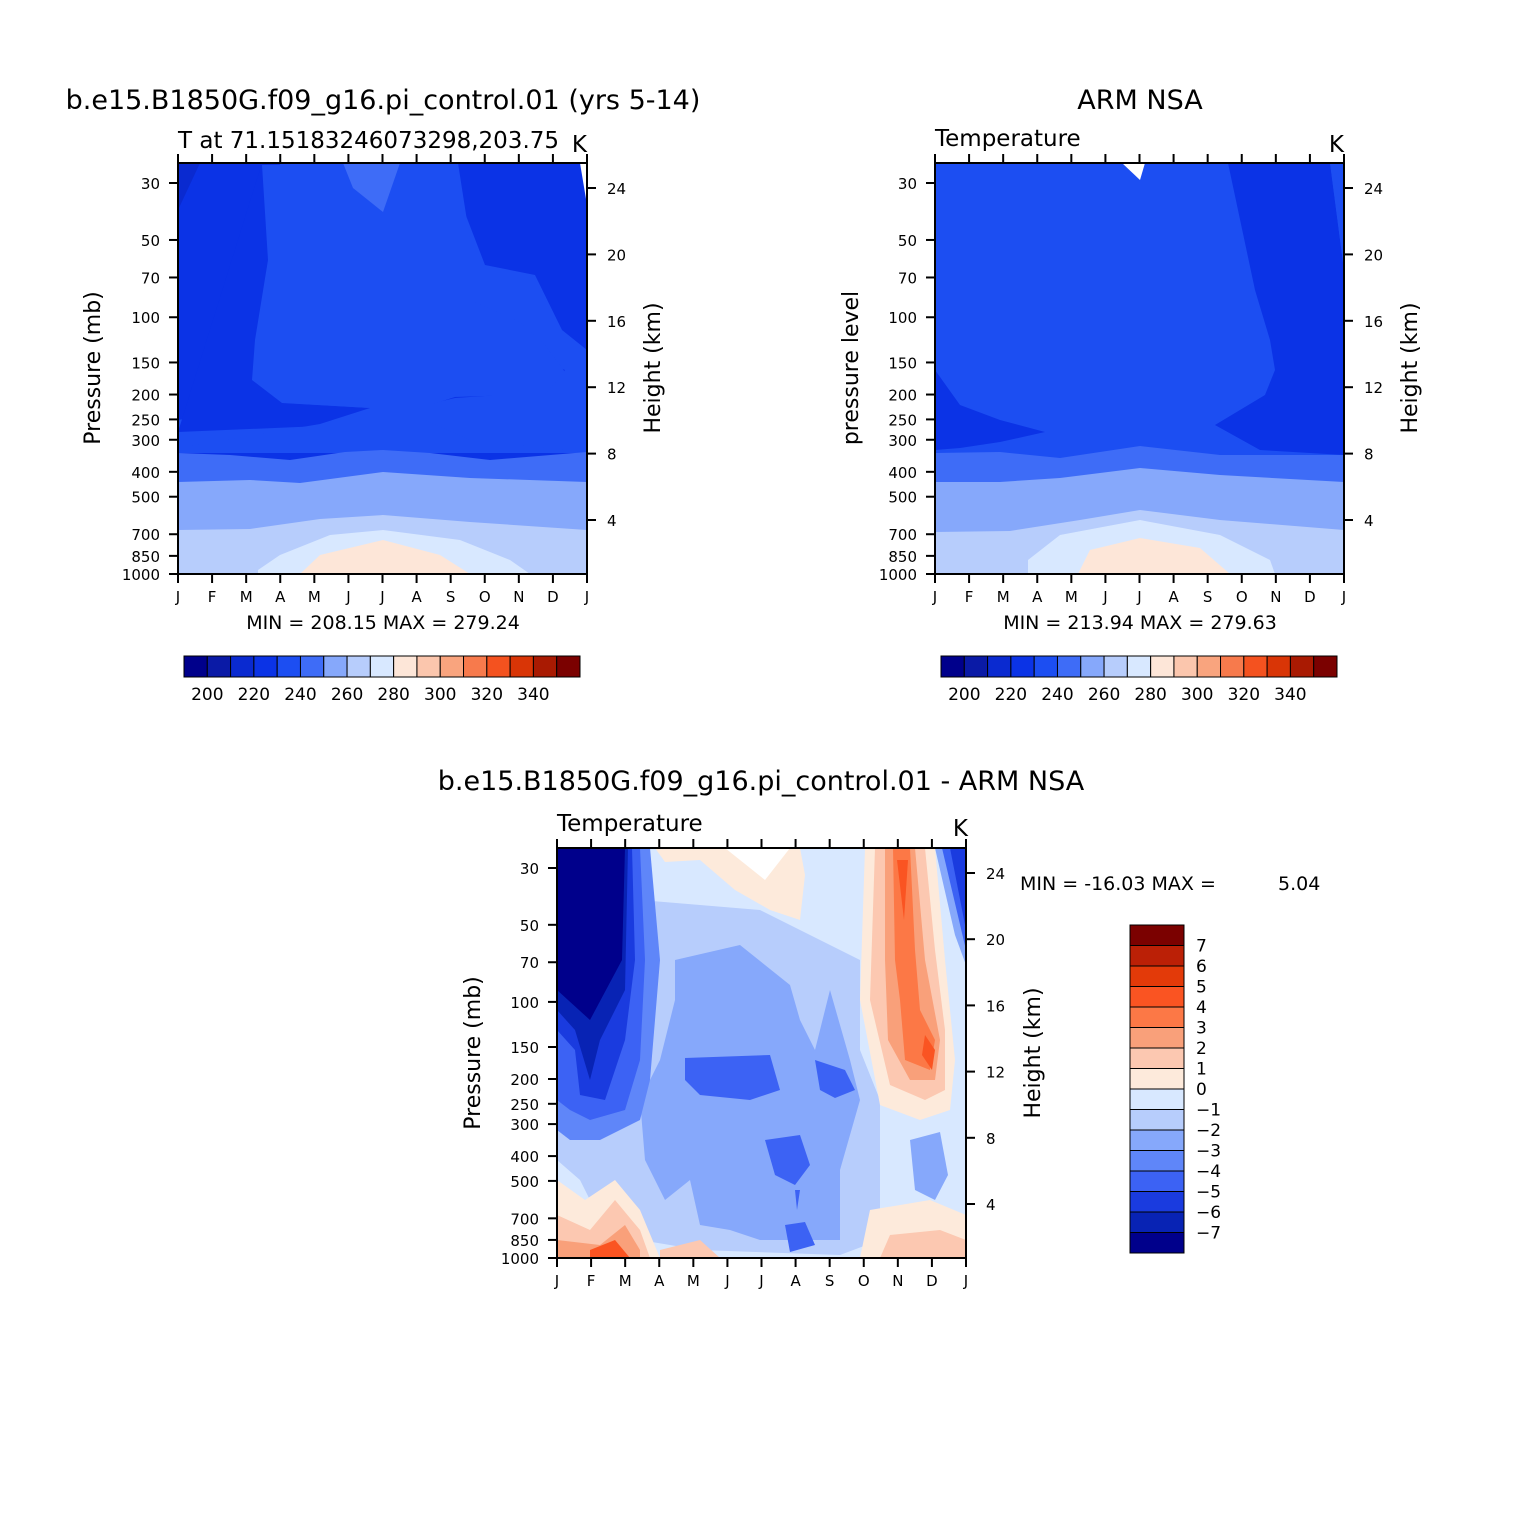  I want to click on y-tick-label: 850, so click(902, 557).